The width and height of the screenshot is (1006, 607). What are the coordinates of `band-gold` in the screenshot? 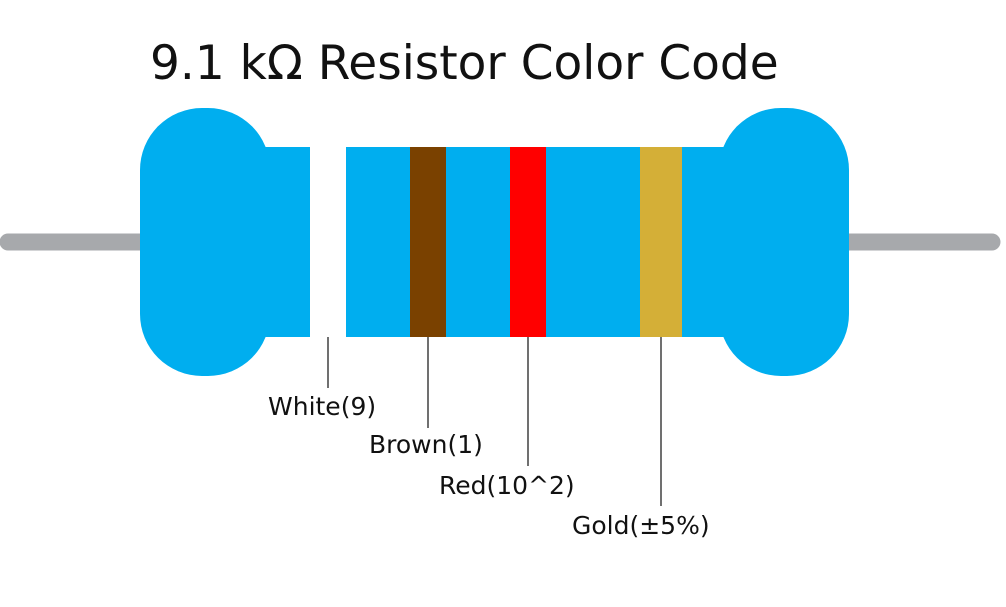 It's located at (661, 242).